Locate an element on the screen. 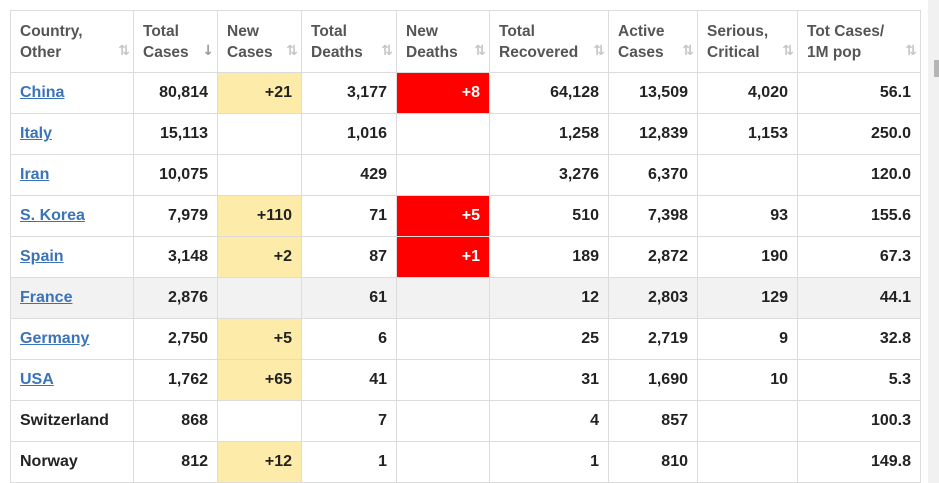  cases-per-million-cell: 100.3 is located at coordinates (859, 421).